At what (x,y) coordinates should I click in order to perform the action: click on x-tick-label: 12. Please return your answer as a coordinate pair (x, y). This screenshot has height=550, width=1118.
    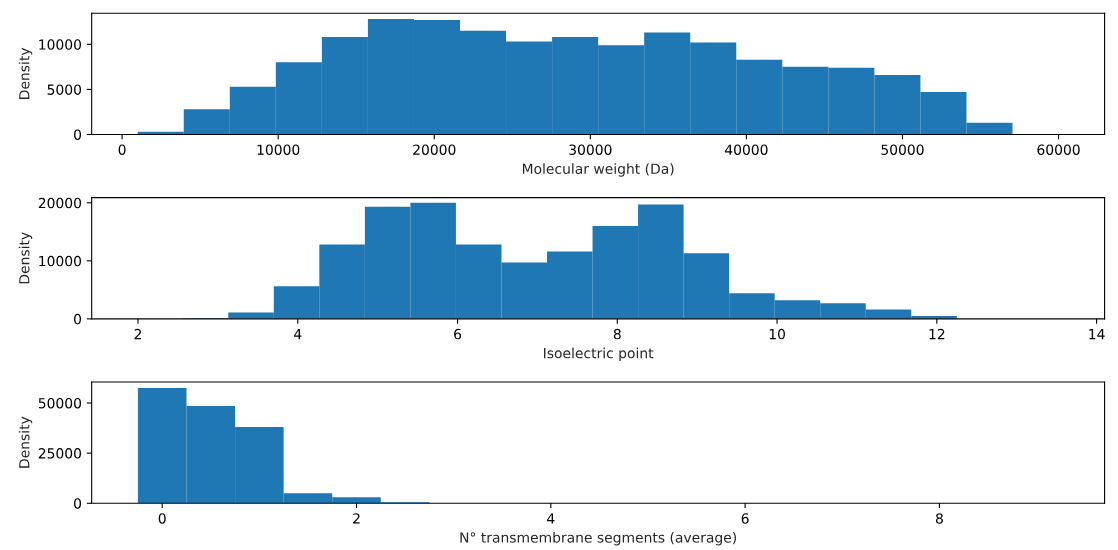
    Looking at the image, I should click on (937, 334).